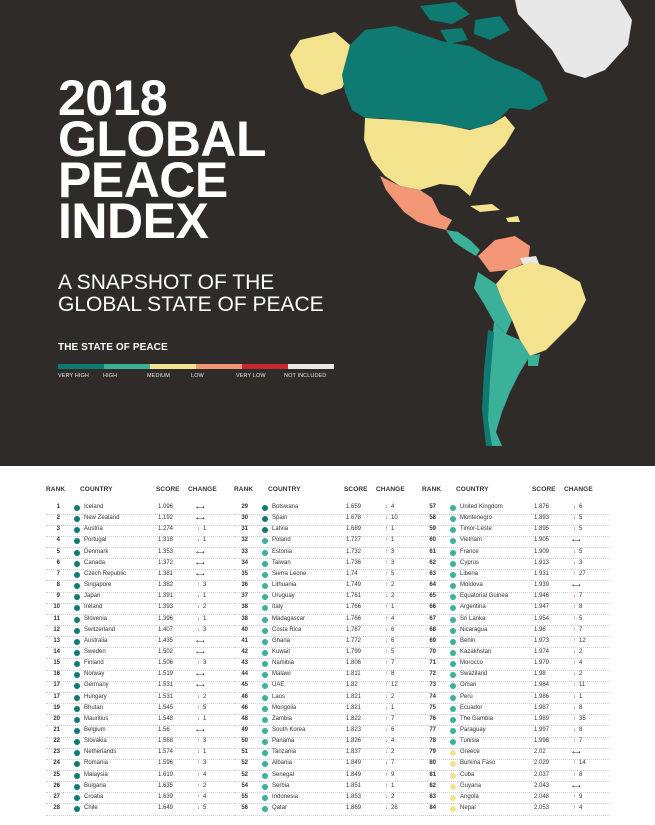  Describe the element at coordinates (432, 640) in the screenshot. I see `rank-cell: 69` at that location.